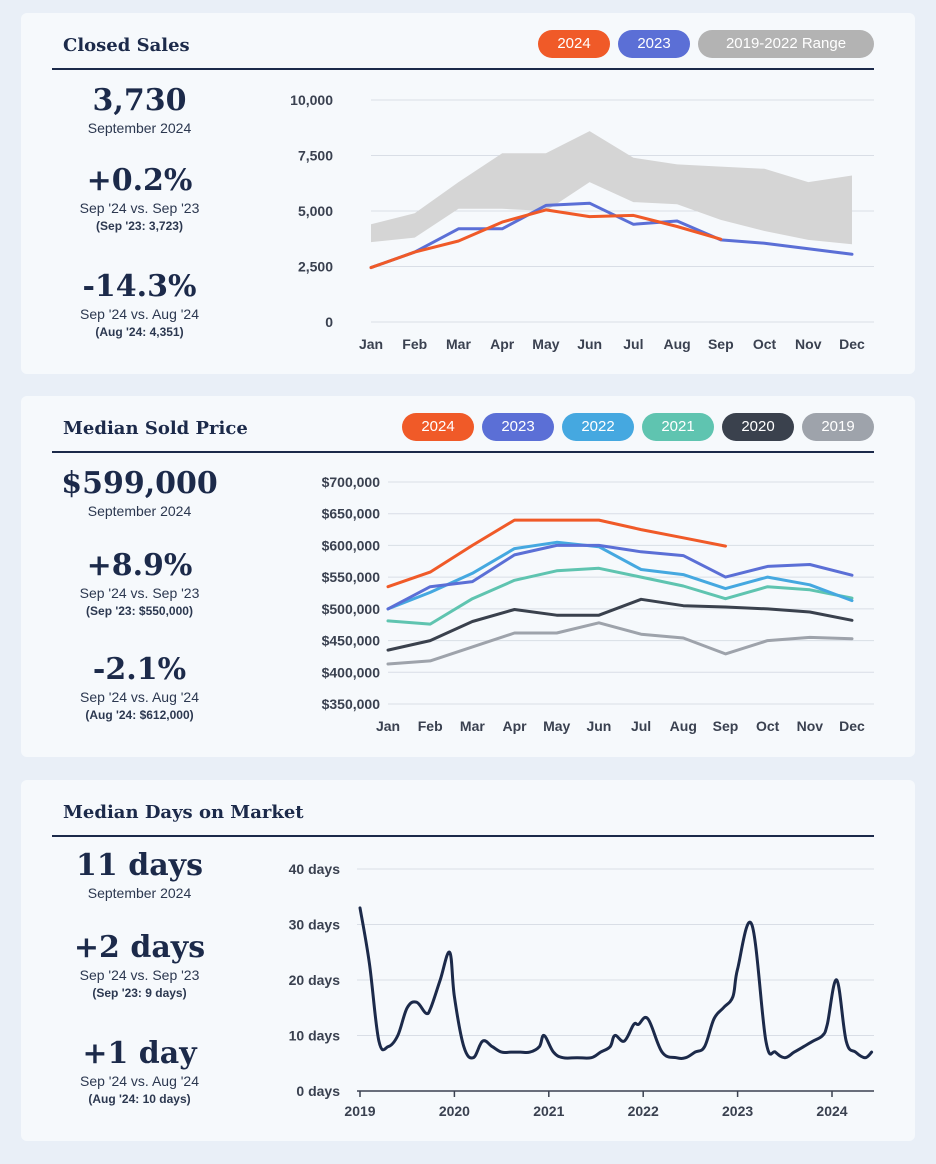  I want to click on series-line-2021, so click(620, 596).